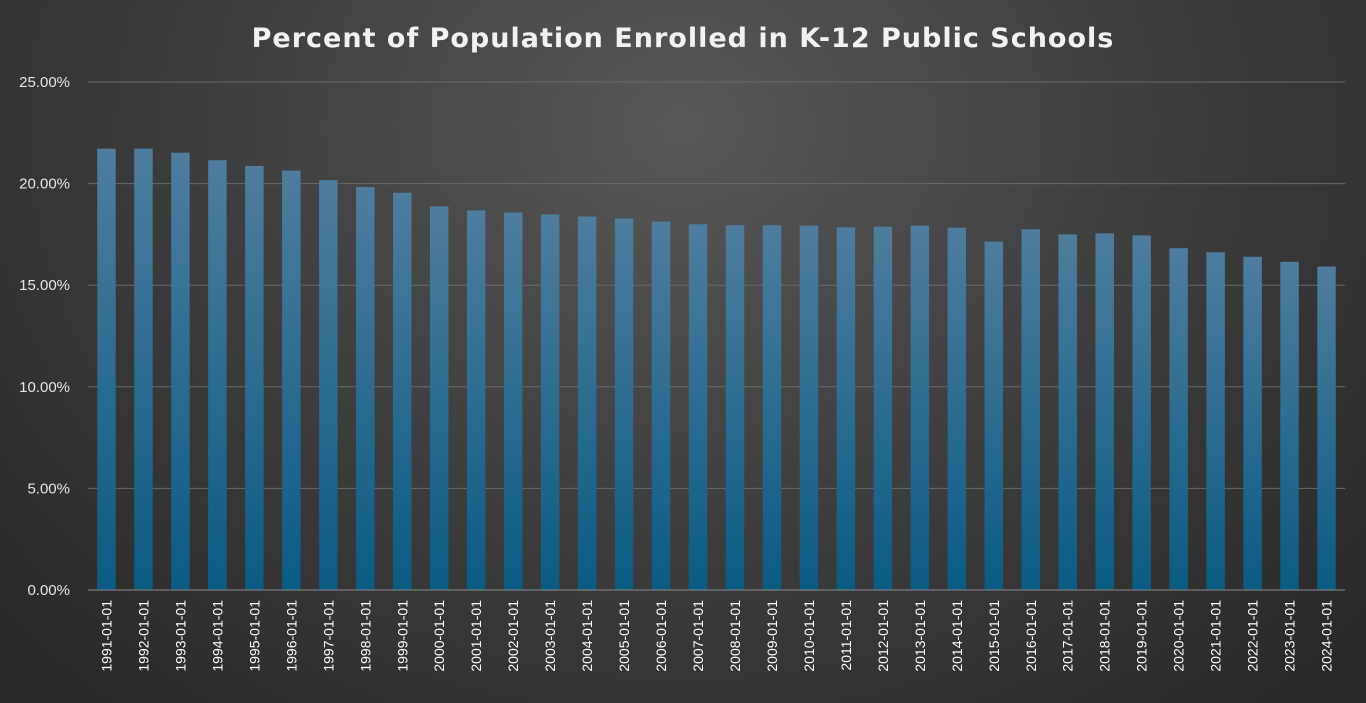  Describe the element at coordinates (1142, 636) in the screenshot. I see `x-tick-label: 2019-01-01` at that location.